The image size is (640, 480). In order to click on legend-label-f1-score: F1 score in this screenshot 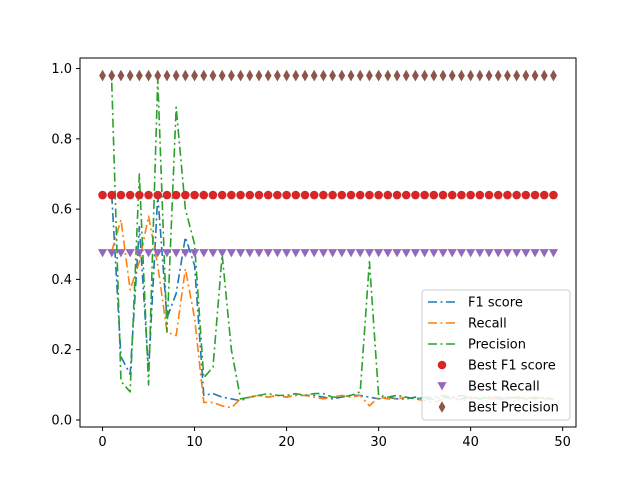, I will do `click(495, 303)`.